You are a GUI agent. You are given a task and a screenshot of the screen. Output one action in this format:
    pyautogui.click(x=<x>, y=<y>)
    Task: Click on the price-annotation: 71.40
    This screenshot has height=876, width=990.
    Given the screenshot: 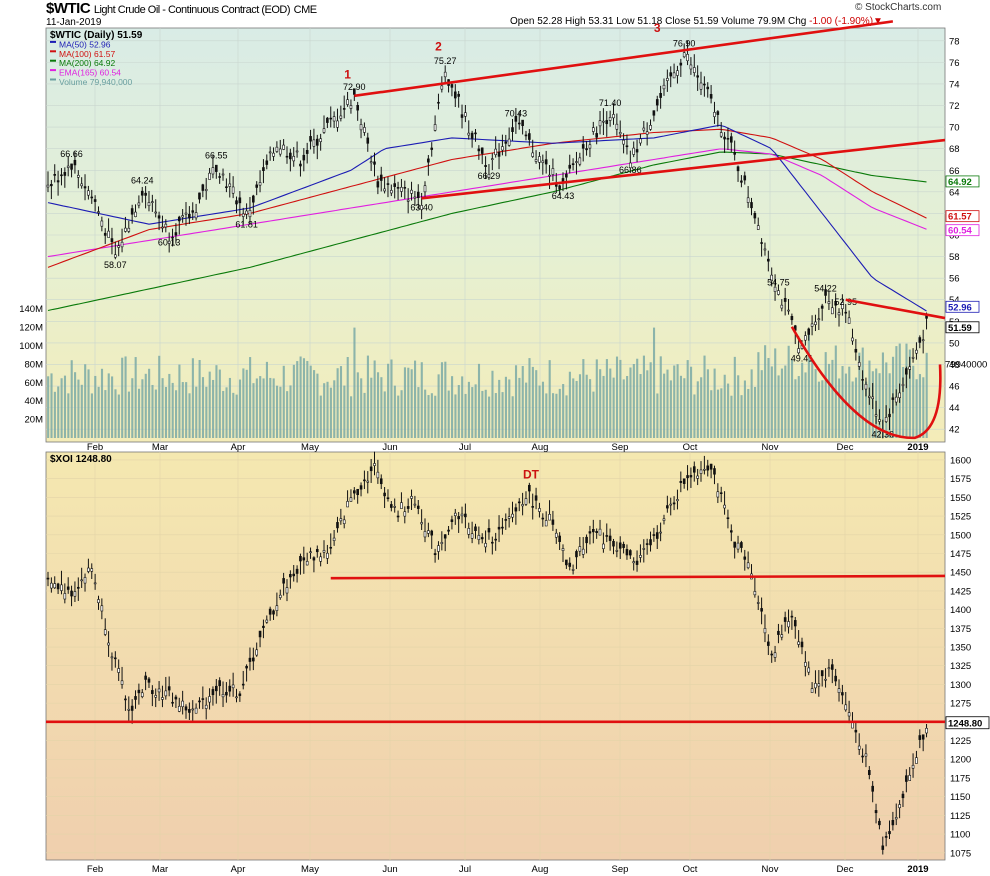 What is the action you would take?
    pyautogui.click(x=610, y=103)
    